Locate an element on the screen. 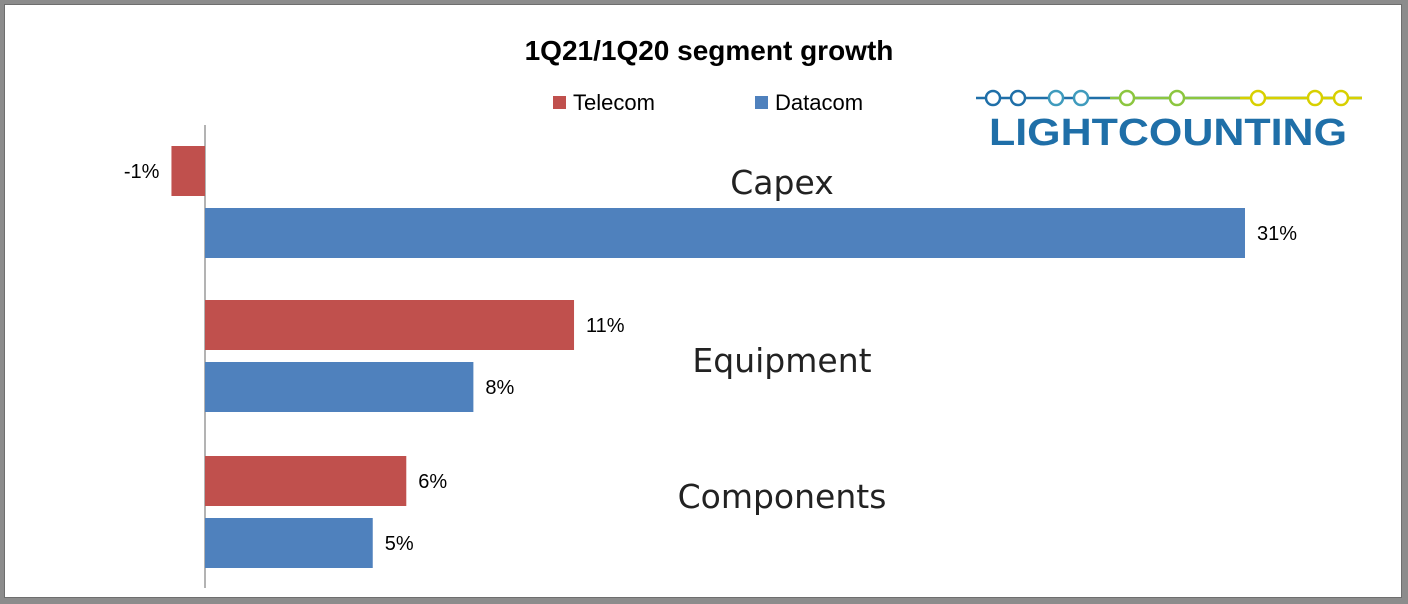 This screenshot has width=1408, height=604. bar-telecom-equipment is located at coordinates (390, 325).